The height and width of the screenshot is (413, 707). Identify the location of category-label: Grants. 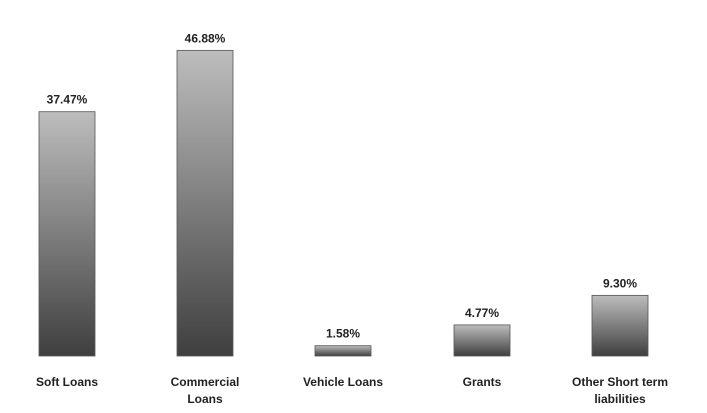
(482, 382).